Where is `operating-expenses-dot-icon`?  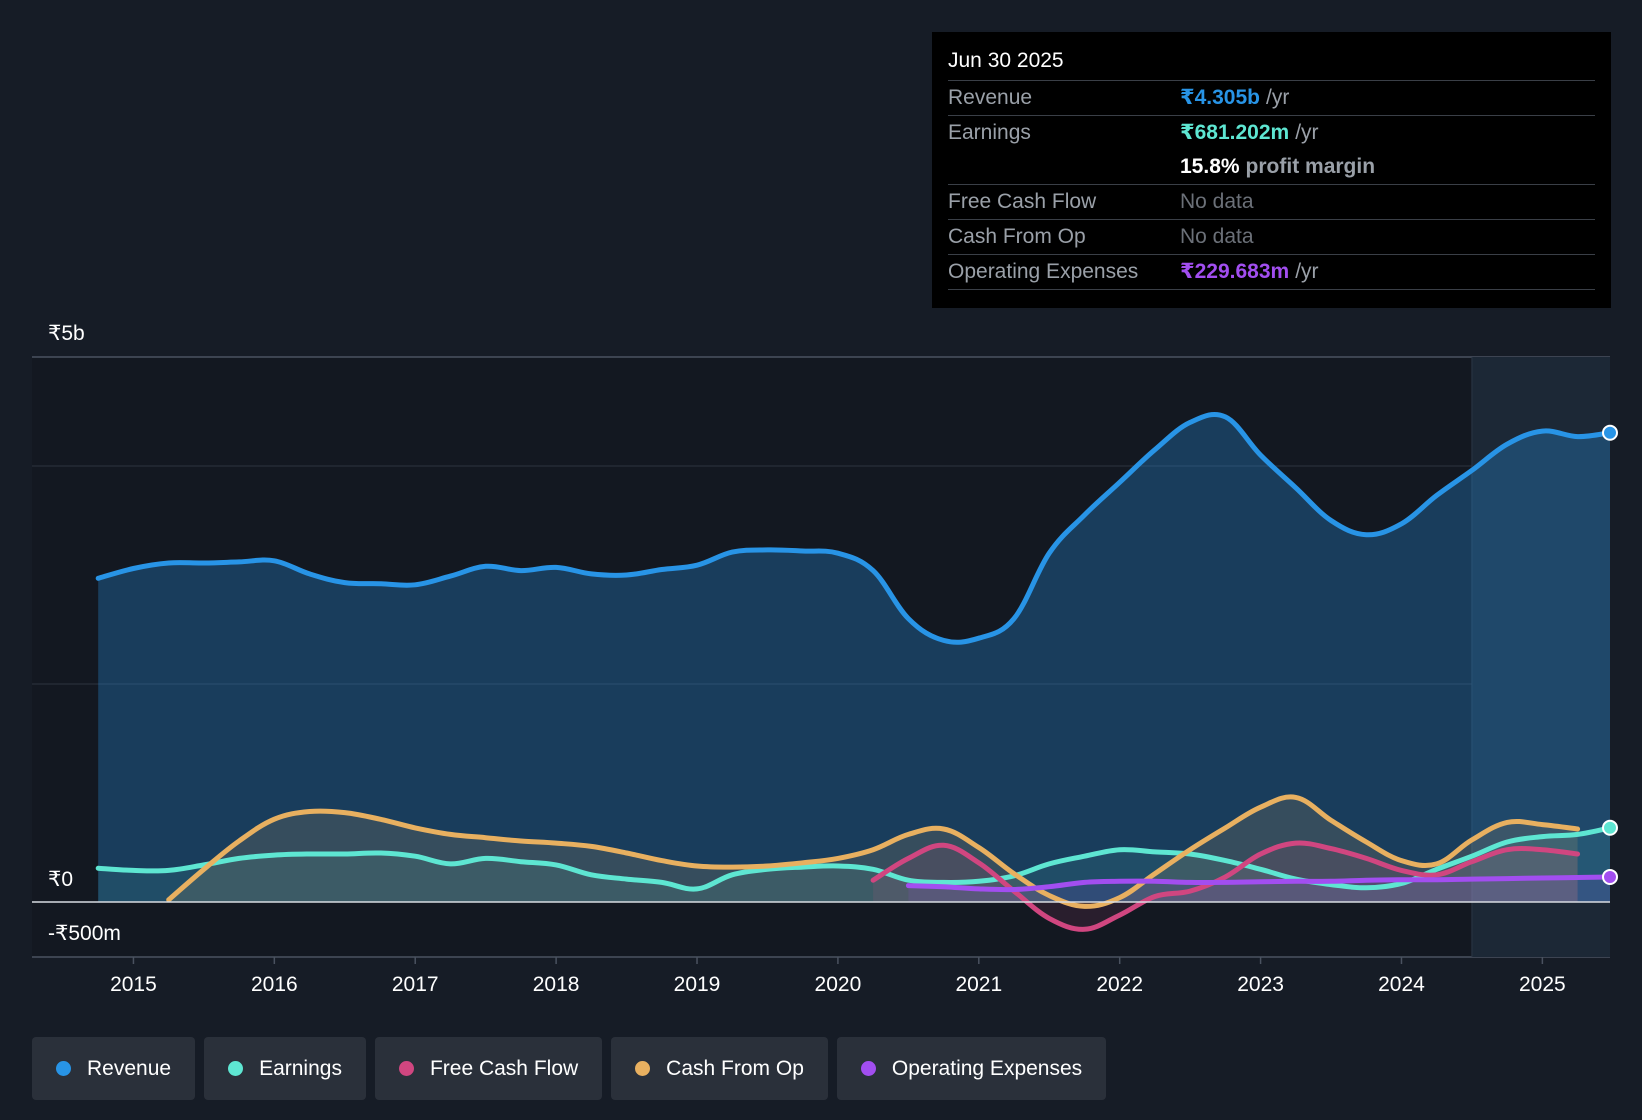 operating-expenses-dot-icon is located at coordinates (868, 1068).